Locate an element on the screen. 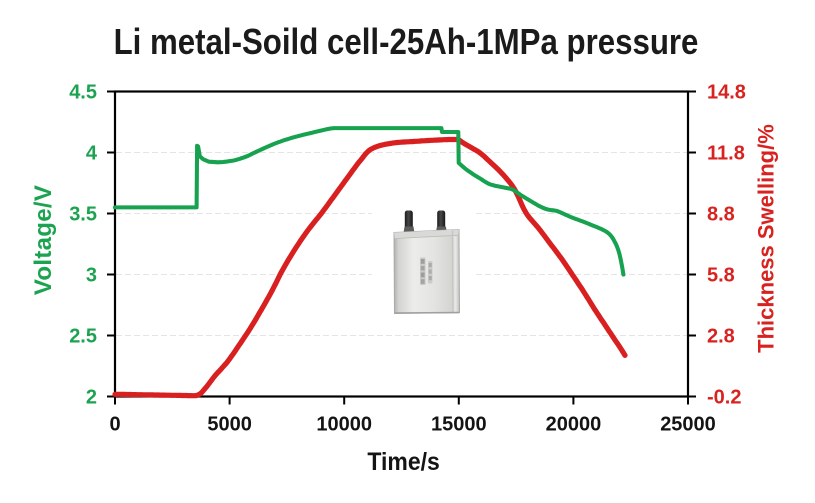 This screenshot has height=503, width=815. svg-text: 5000 is located at coordinates (229, 425).